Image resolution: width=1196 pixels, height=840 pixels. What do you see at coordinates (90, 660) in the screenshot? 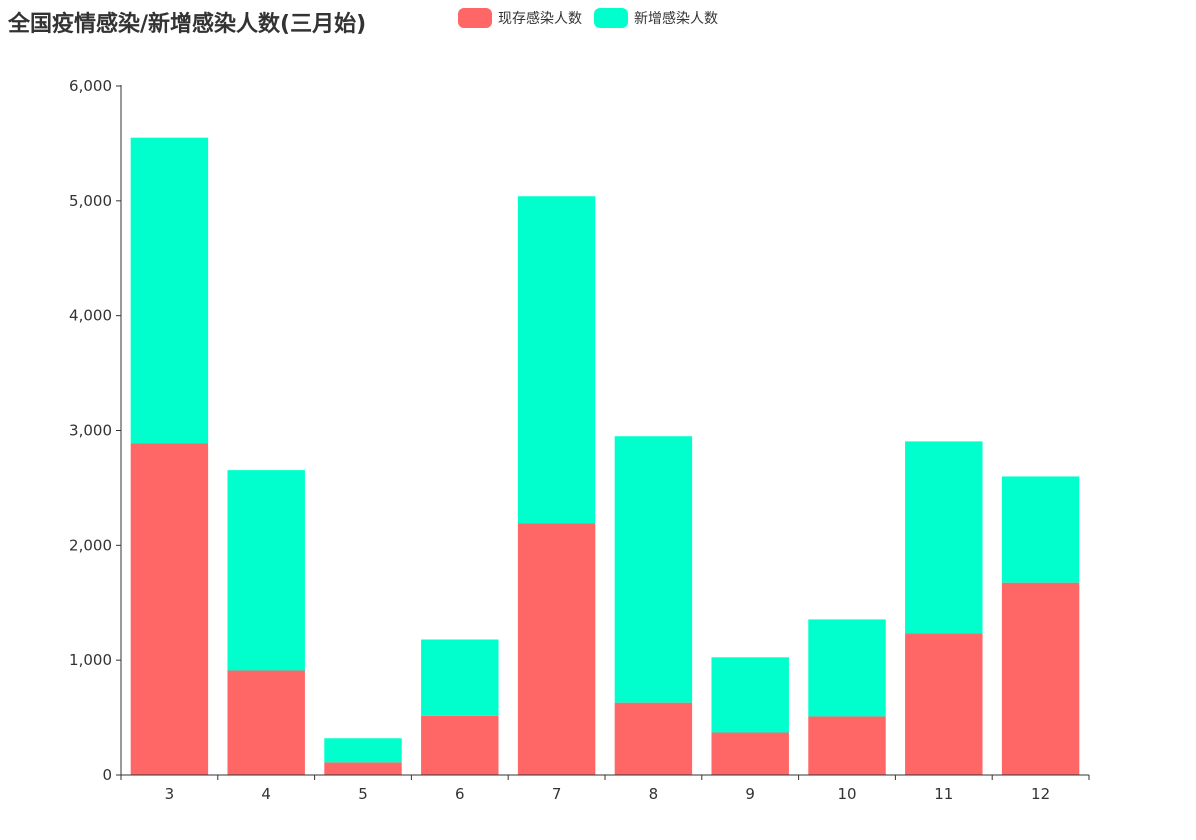
I see `y-tick-label: 1,000` at bounding box center [90, 660].